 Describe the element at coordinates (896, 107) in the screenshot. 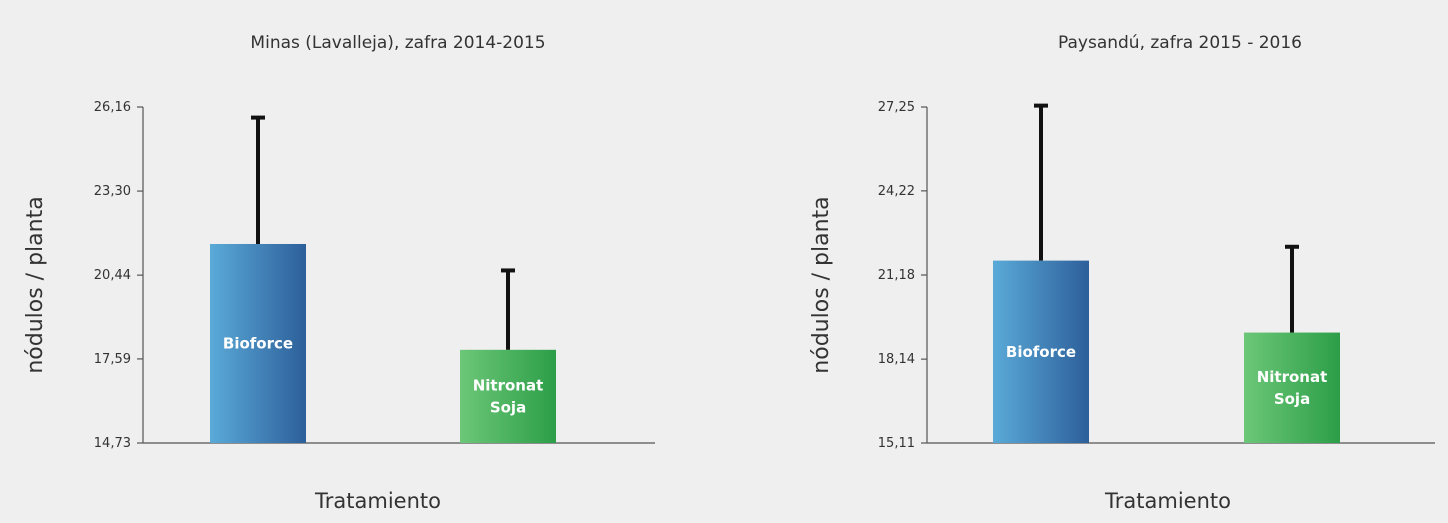

I see `y-tick-label: 27,25` at that location.